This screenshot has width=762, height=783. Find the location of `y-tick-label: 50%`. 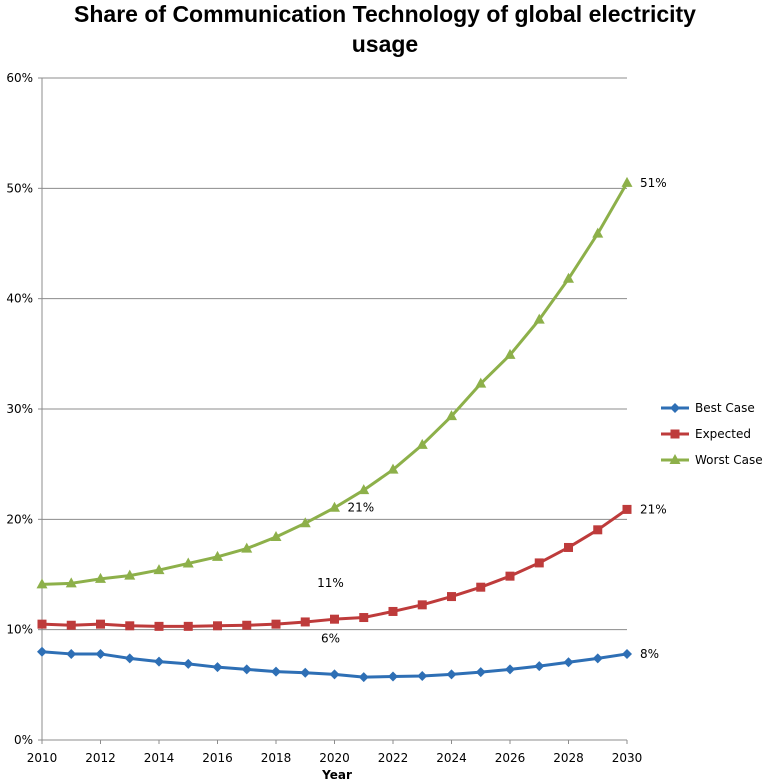

y-tick-label: 50% is located at coordinates (19, 188).